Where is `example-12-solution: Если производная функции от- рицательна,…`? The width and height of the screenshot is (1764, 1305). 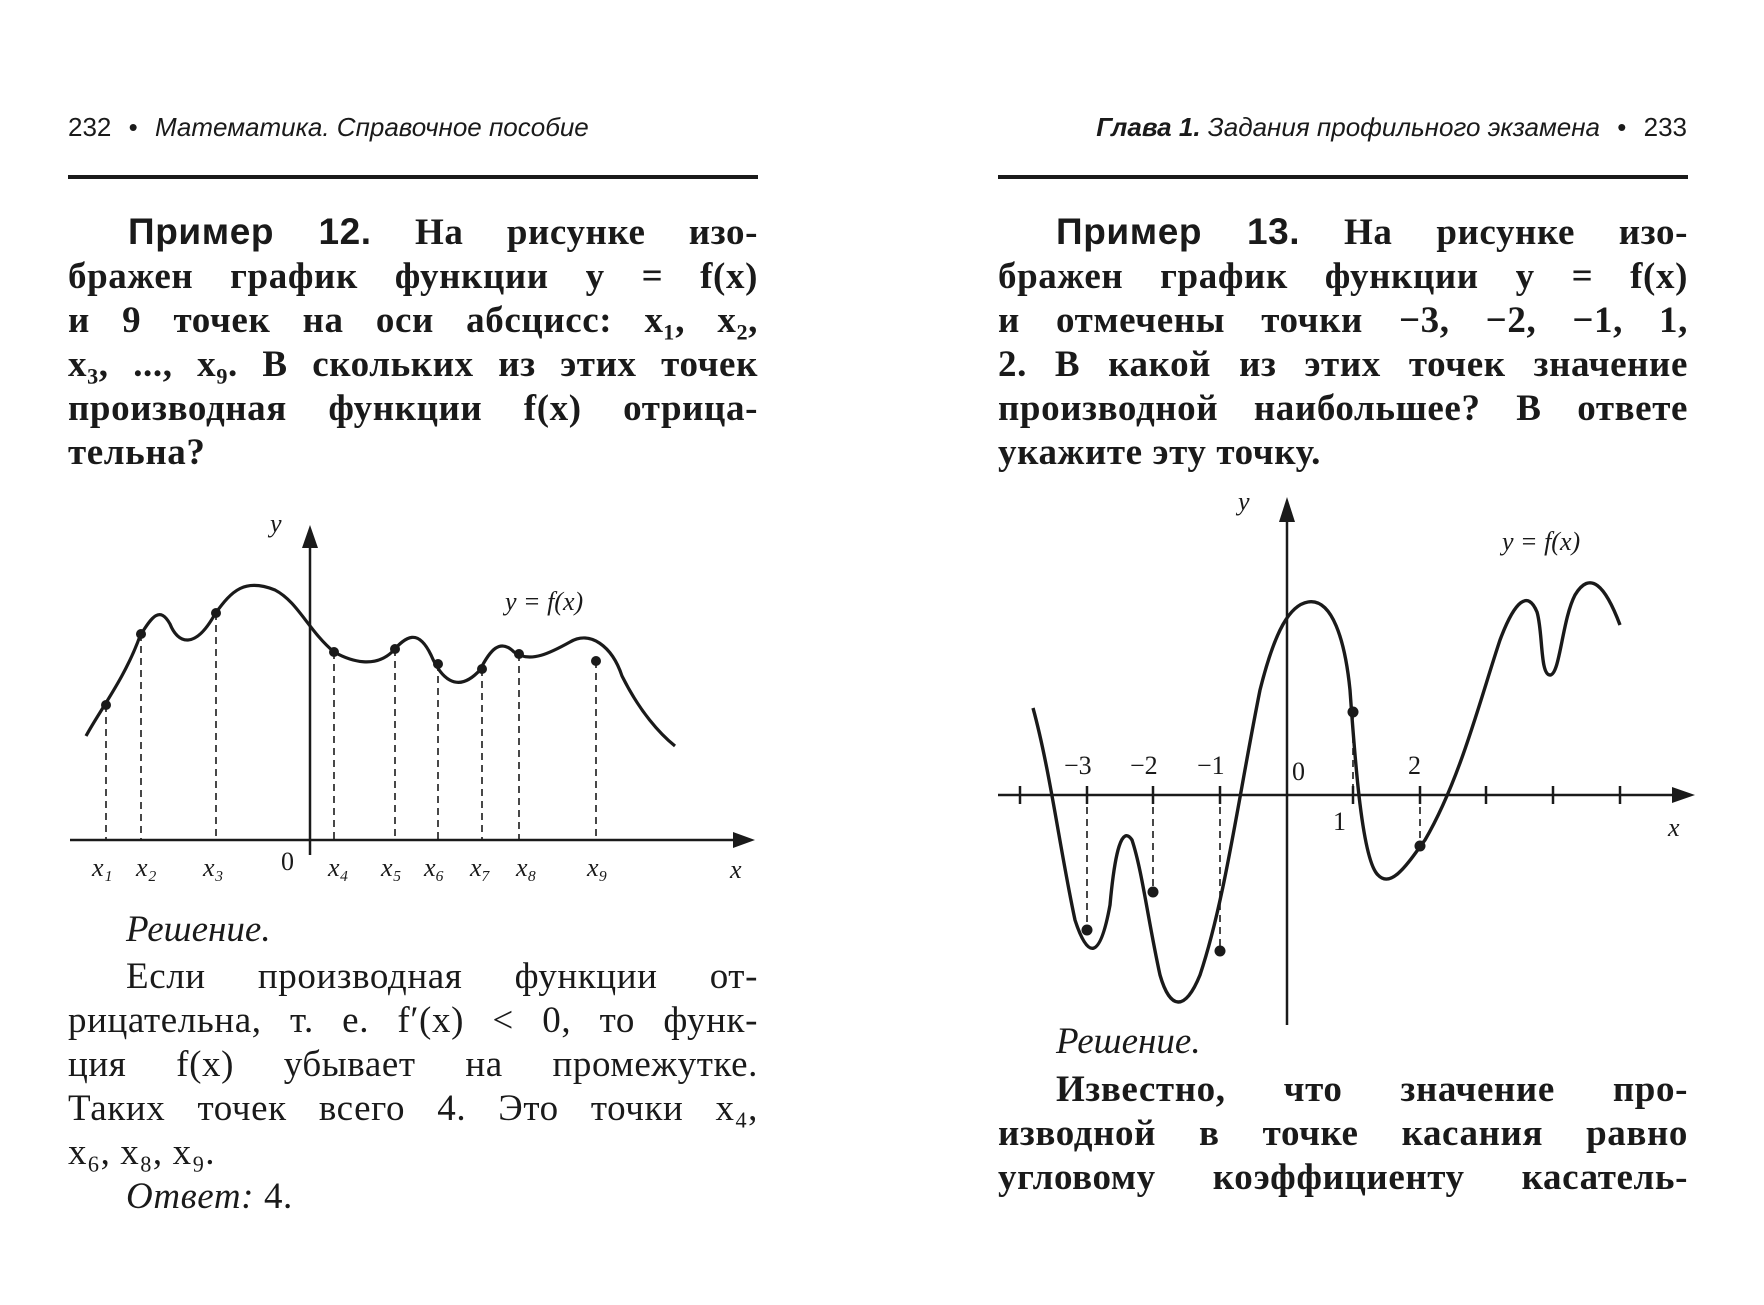
example-12-solution: Если производная функции от- рицательна,… is located at coordinates (413, 1087).